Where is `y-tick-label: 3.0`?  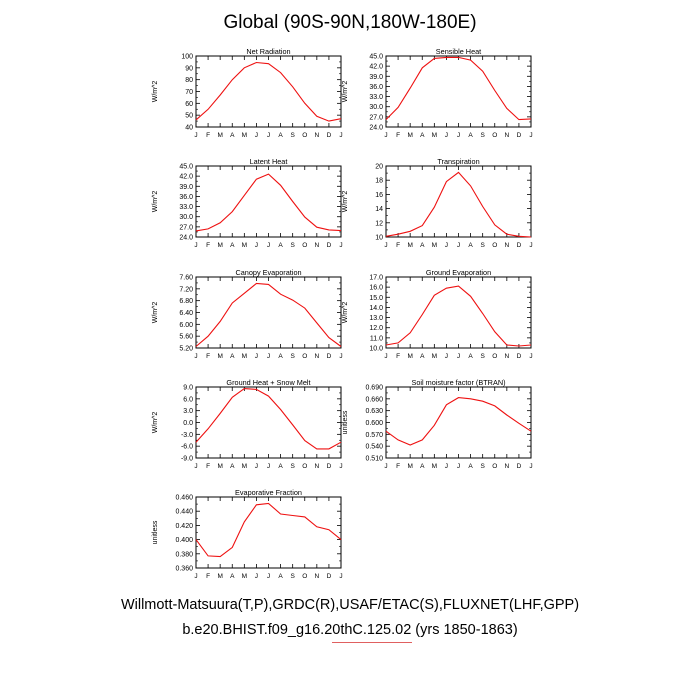 y-tick-label: 3.0 is located at coordinates (188, 411).